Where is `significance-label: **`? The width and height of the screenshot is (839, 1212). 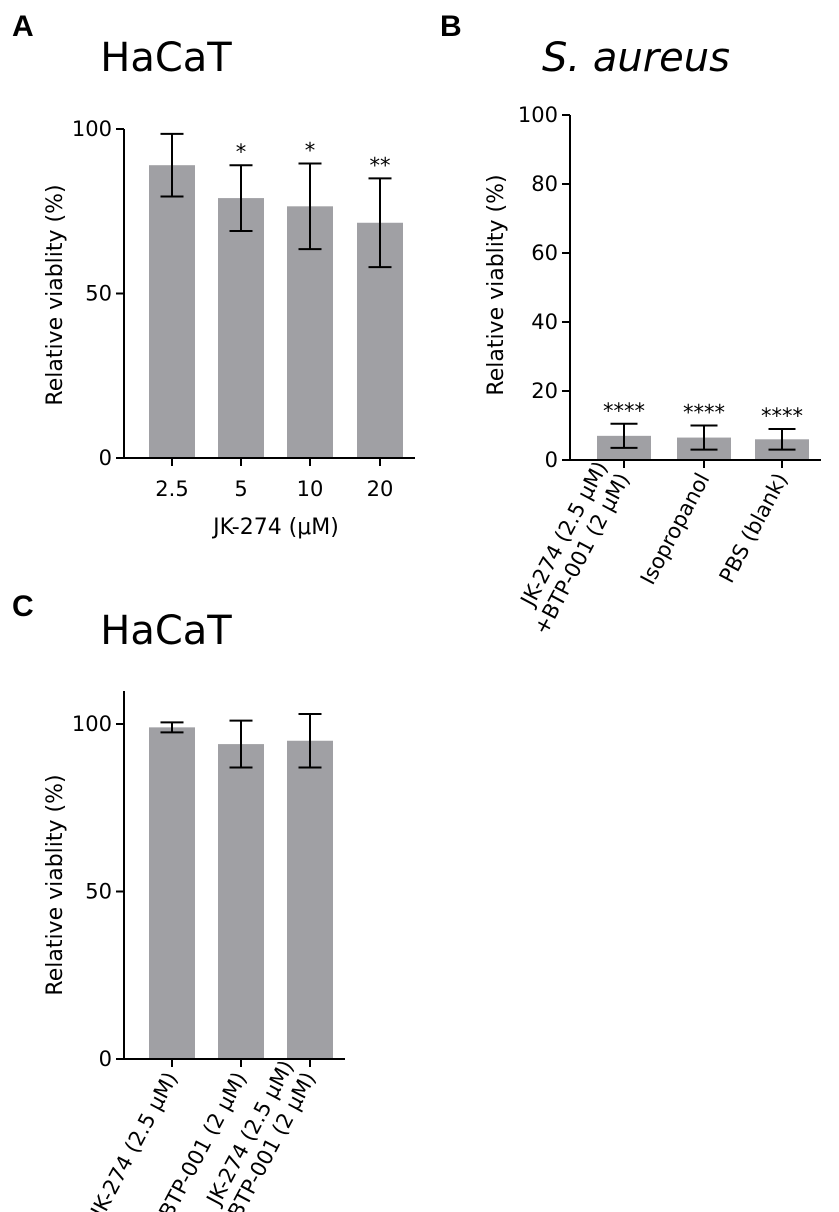 significance-label: ** is located at coordinates (380, 165).